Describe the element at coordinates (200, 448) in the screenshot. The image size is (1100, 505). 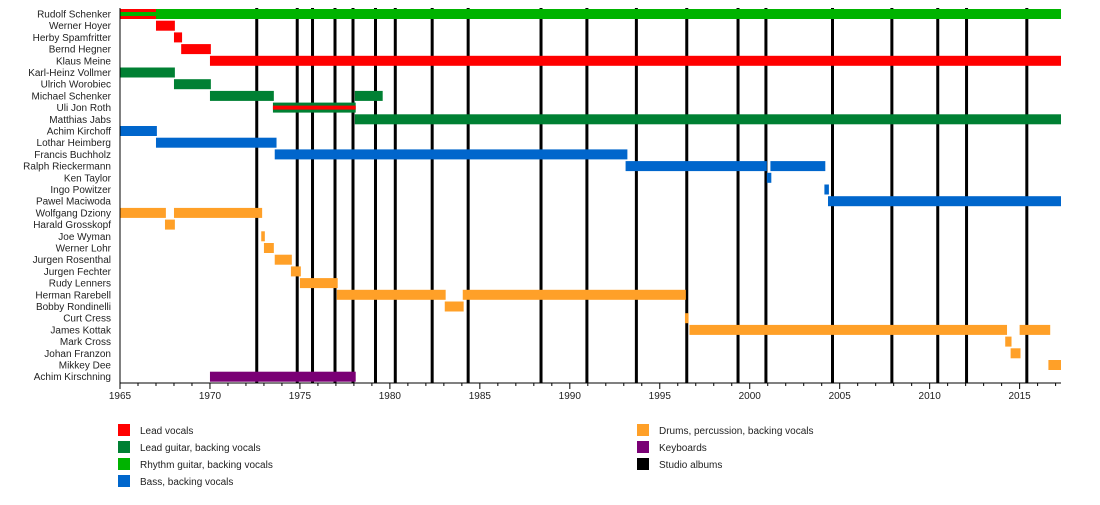
I see `legend-label: Lead guitar, backing vocals` at that location.